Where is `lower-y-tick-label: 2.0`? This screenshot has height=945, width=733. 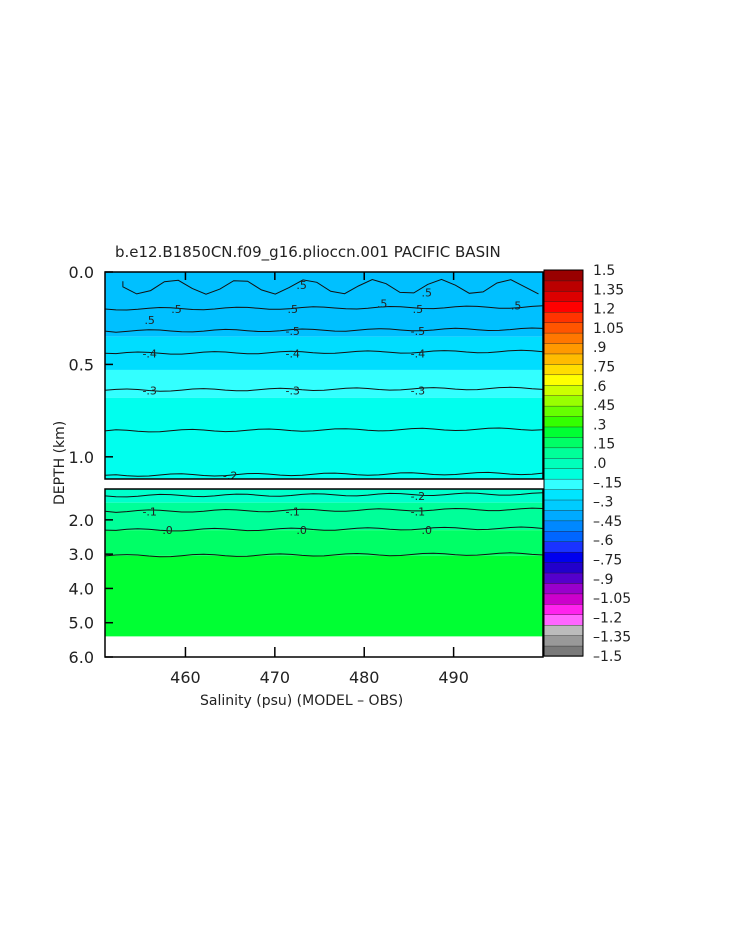
lower-y-tick-label: 2.0 is located at coordinates (81, 520).